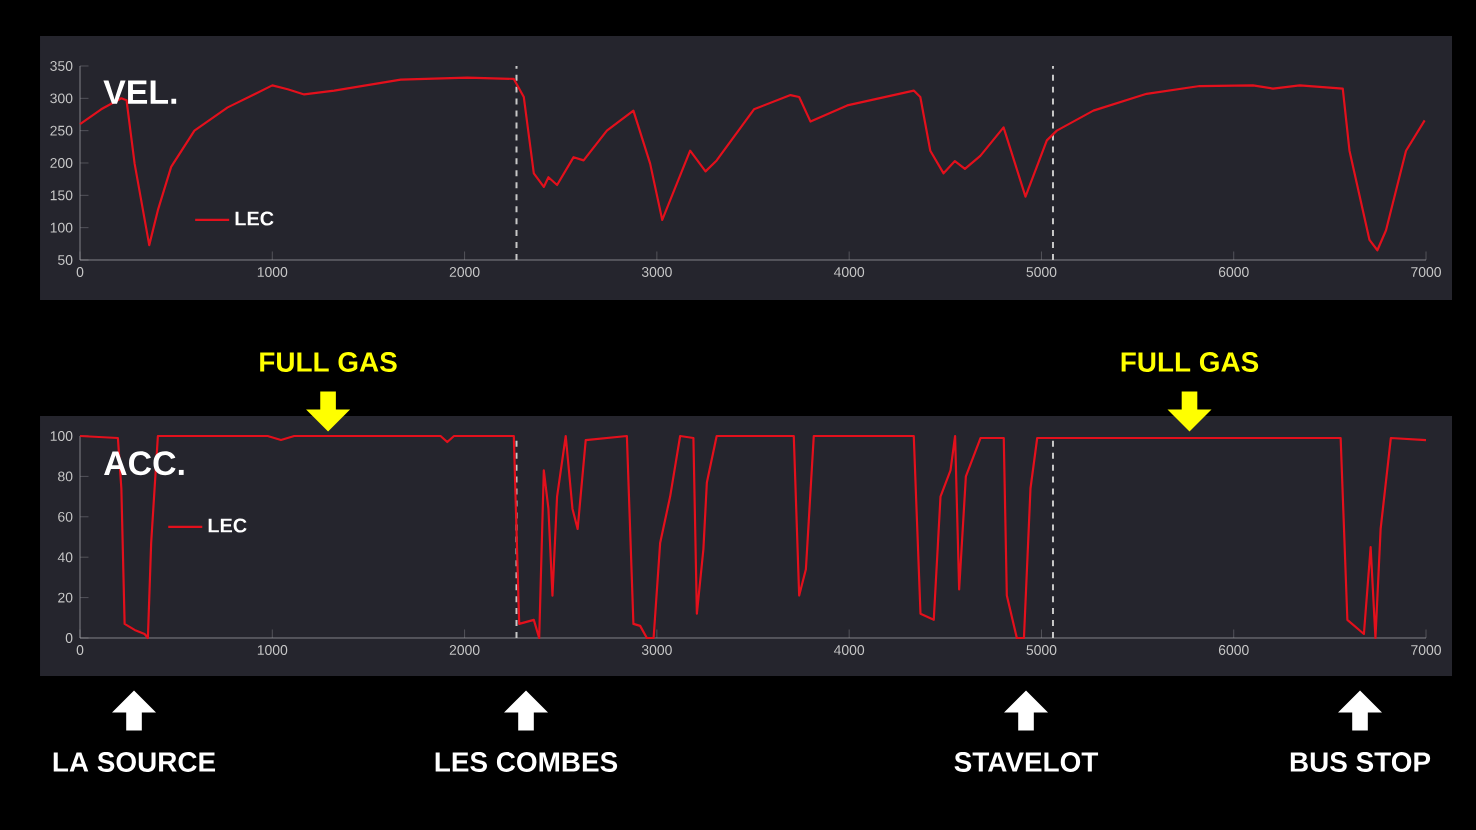 The image size is (1476, 830). I want to click on text: BUS STOP, so click(1360, 762).